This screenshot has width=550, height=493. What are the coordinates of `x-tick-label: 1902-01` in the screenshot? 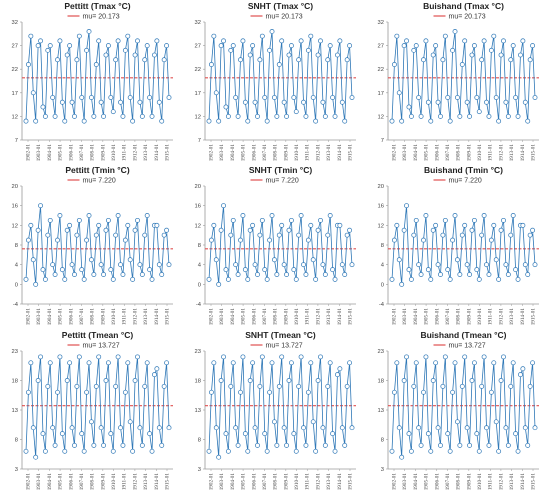 It's located at (395, 153).